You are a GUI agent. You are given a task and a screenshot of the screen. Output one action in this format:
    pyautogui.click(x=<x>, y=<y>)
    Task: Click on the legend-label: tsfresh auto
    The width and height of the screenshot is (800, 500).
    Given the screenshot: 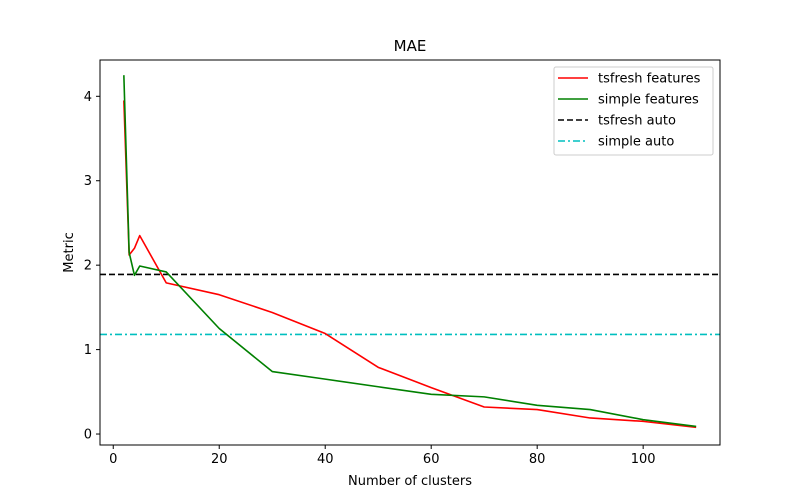 What is the action you would take?
    pyautogui.click(x=637, y=121)
    